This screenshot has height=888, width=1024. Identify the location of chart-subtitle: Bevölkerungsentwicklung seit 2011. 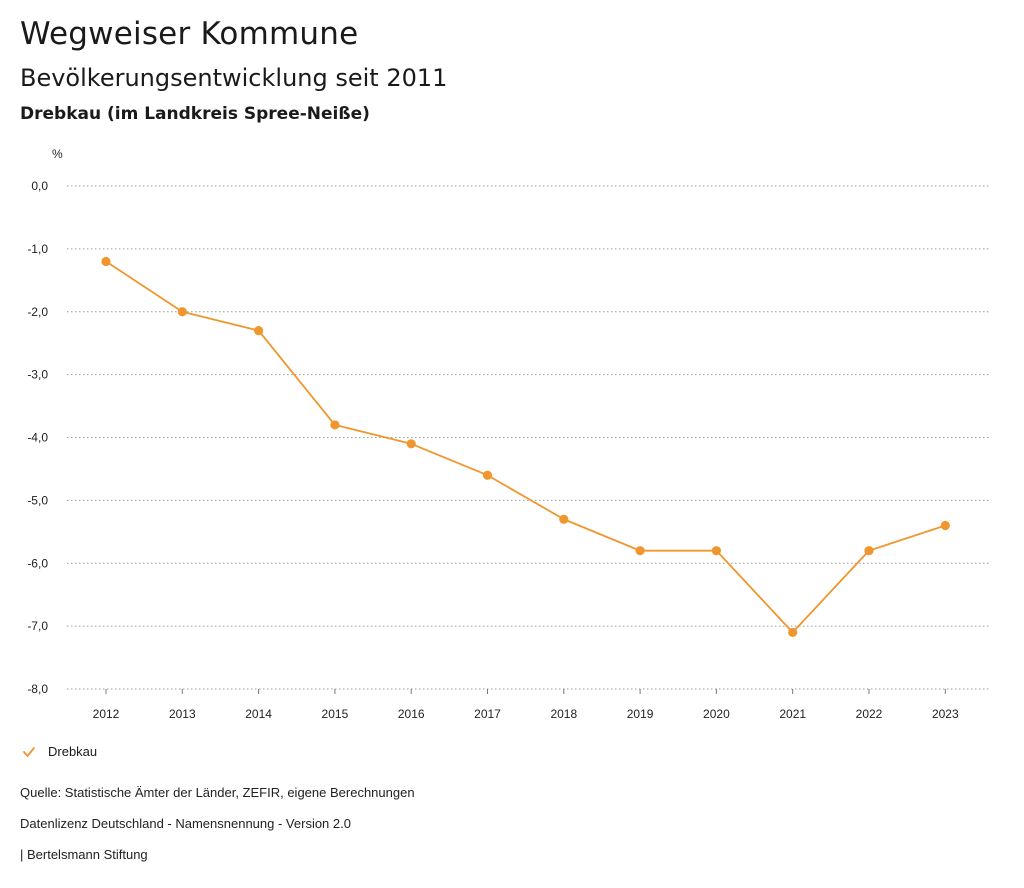
(234, 78).